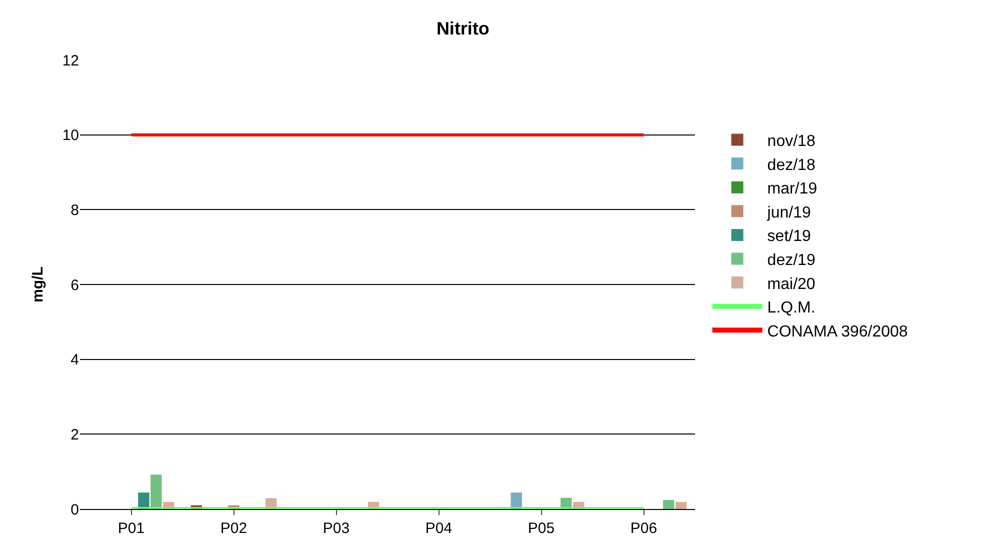 This screenshot has height=549, width=985. I want to click on x-tick-label: P05, so click(541, 528).